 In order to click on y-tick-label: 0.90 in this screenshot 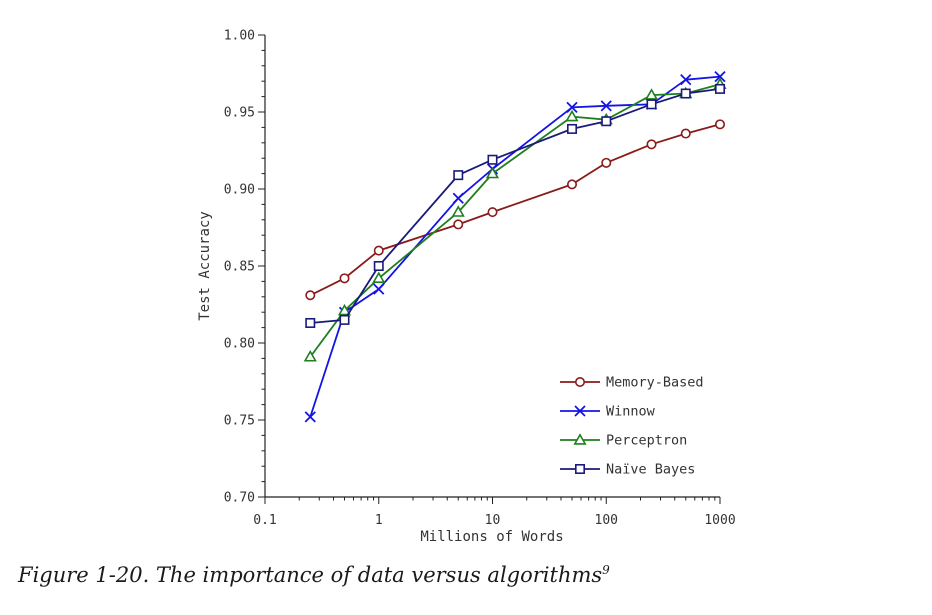, I will do `click(239, 190)`.